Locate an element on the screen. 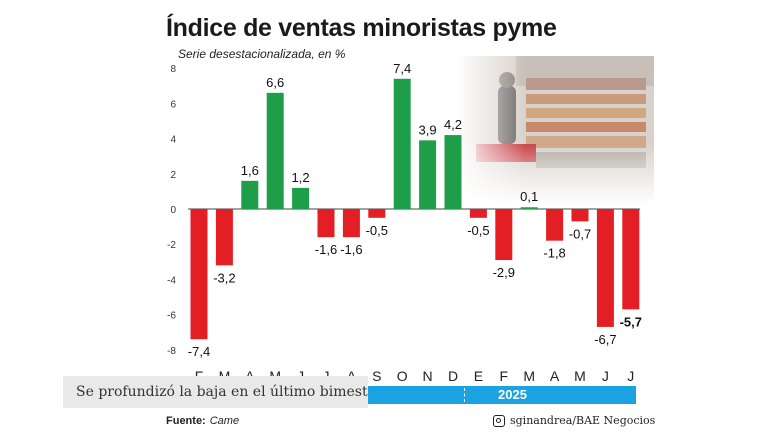 This screenshot has width=767, height=447. credit-line: sginandrea/BAE Negocios is located at coordinates (574, 420).